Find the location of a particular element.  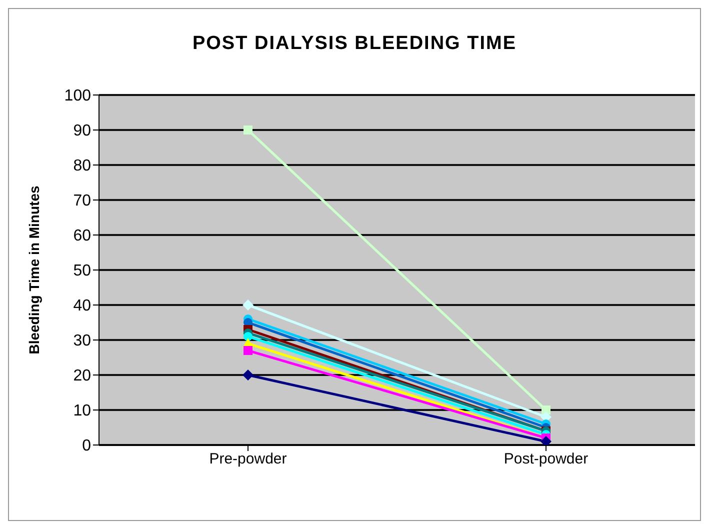

y-tick-label: 40 is located at coordinates (82, 306).